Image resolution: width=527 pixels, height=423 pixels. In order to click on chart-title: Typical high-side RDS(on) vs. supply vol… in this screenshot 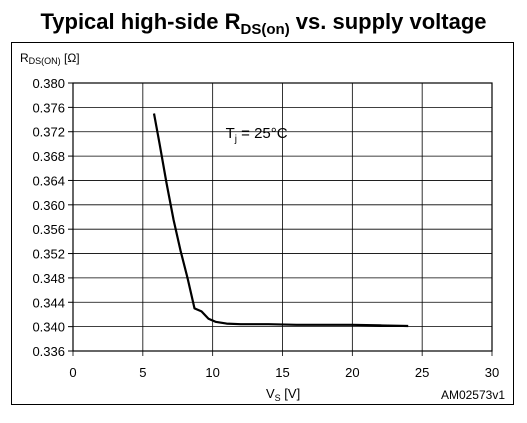, I will do `click(263, 26)`.